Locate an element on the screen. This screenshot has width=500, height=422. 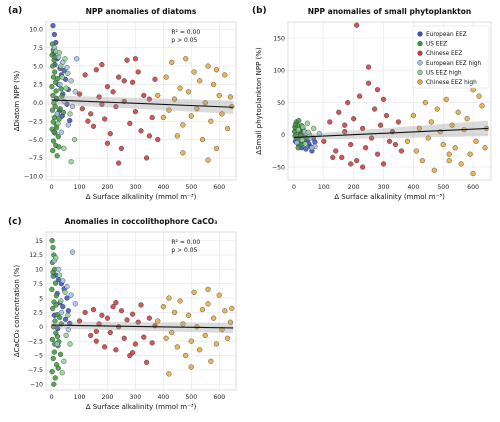
y-tick-label: −10.0 is located at coordinates (33, 177).